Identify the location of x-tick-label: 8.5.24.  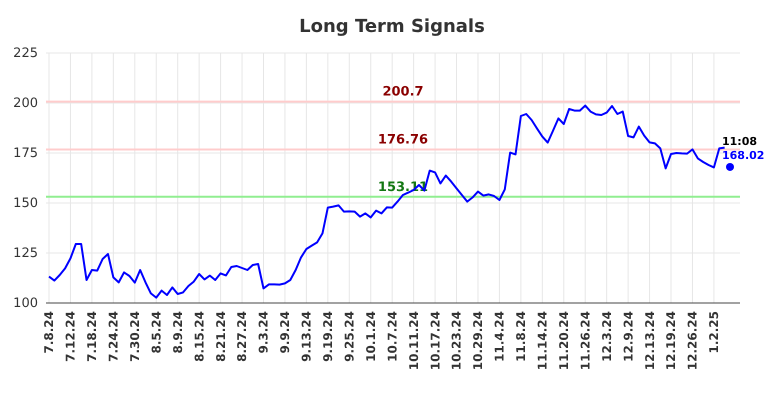
(156, 332).